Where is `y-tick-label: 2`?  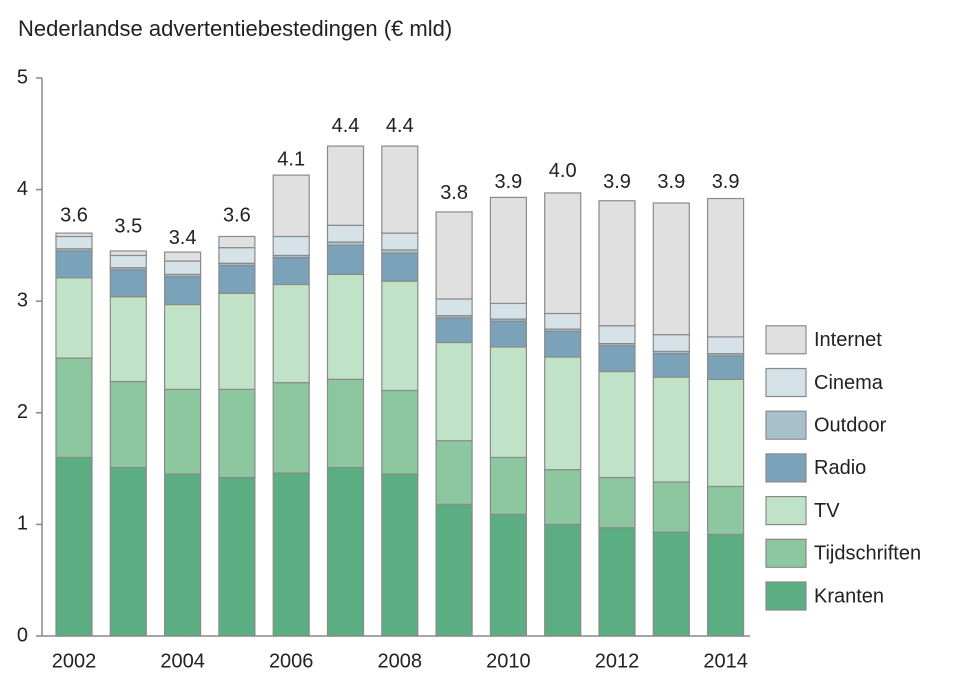 y-tick-label: 2 is located at coordinates (22, 412).